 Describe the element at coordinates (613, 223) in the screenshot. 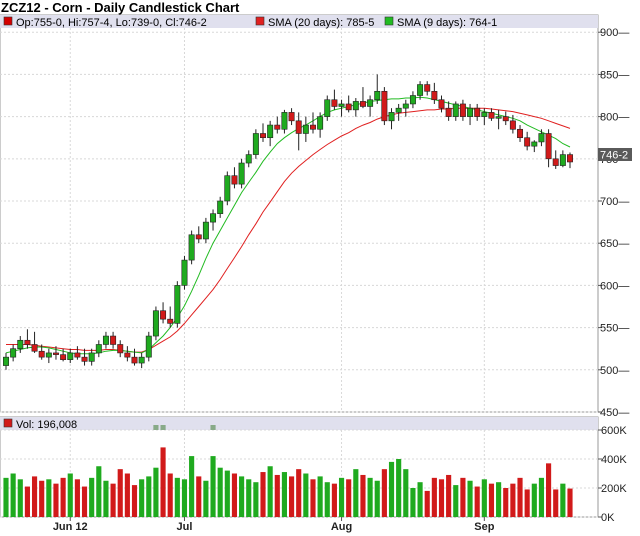

I see `price-y-axis: 450—500—550—600—650—700—750—800—850—900—` at that location.